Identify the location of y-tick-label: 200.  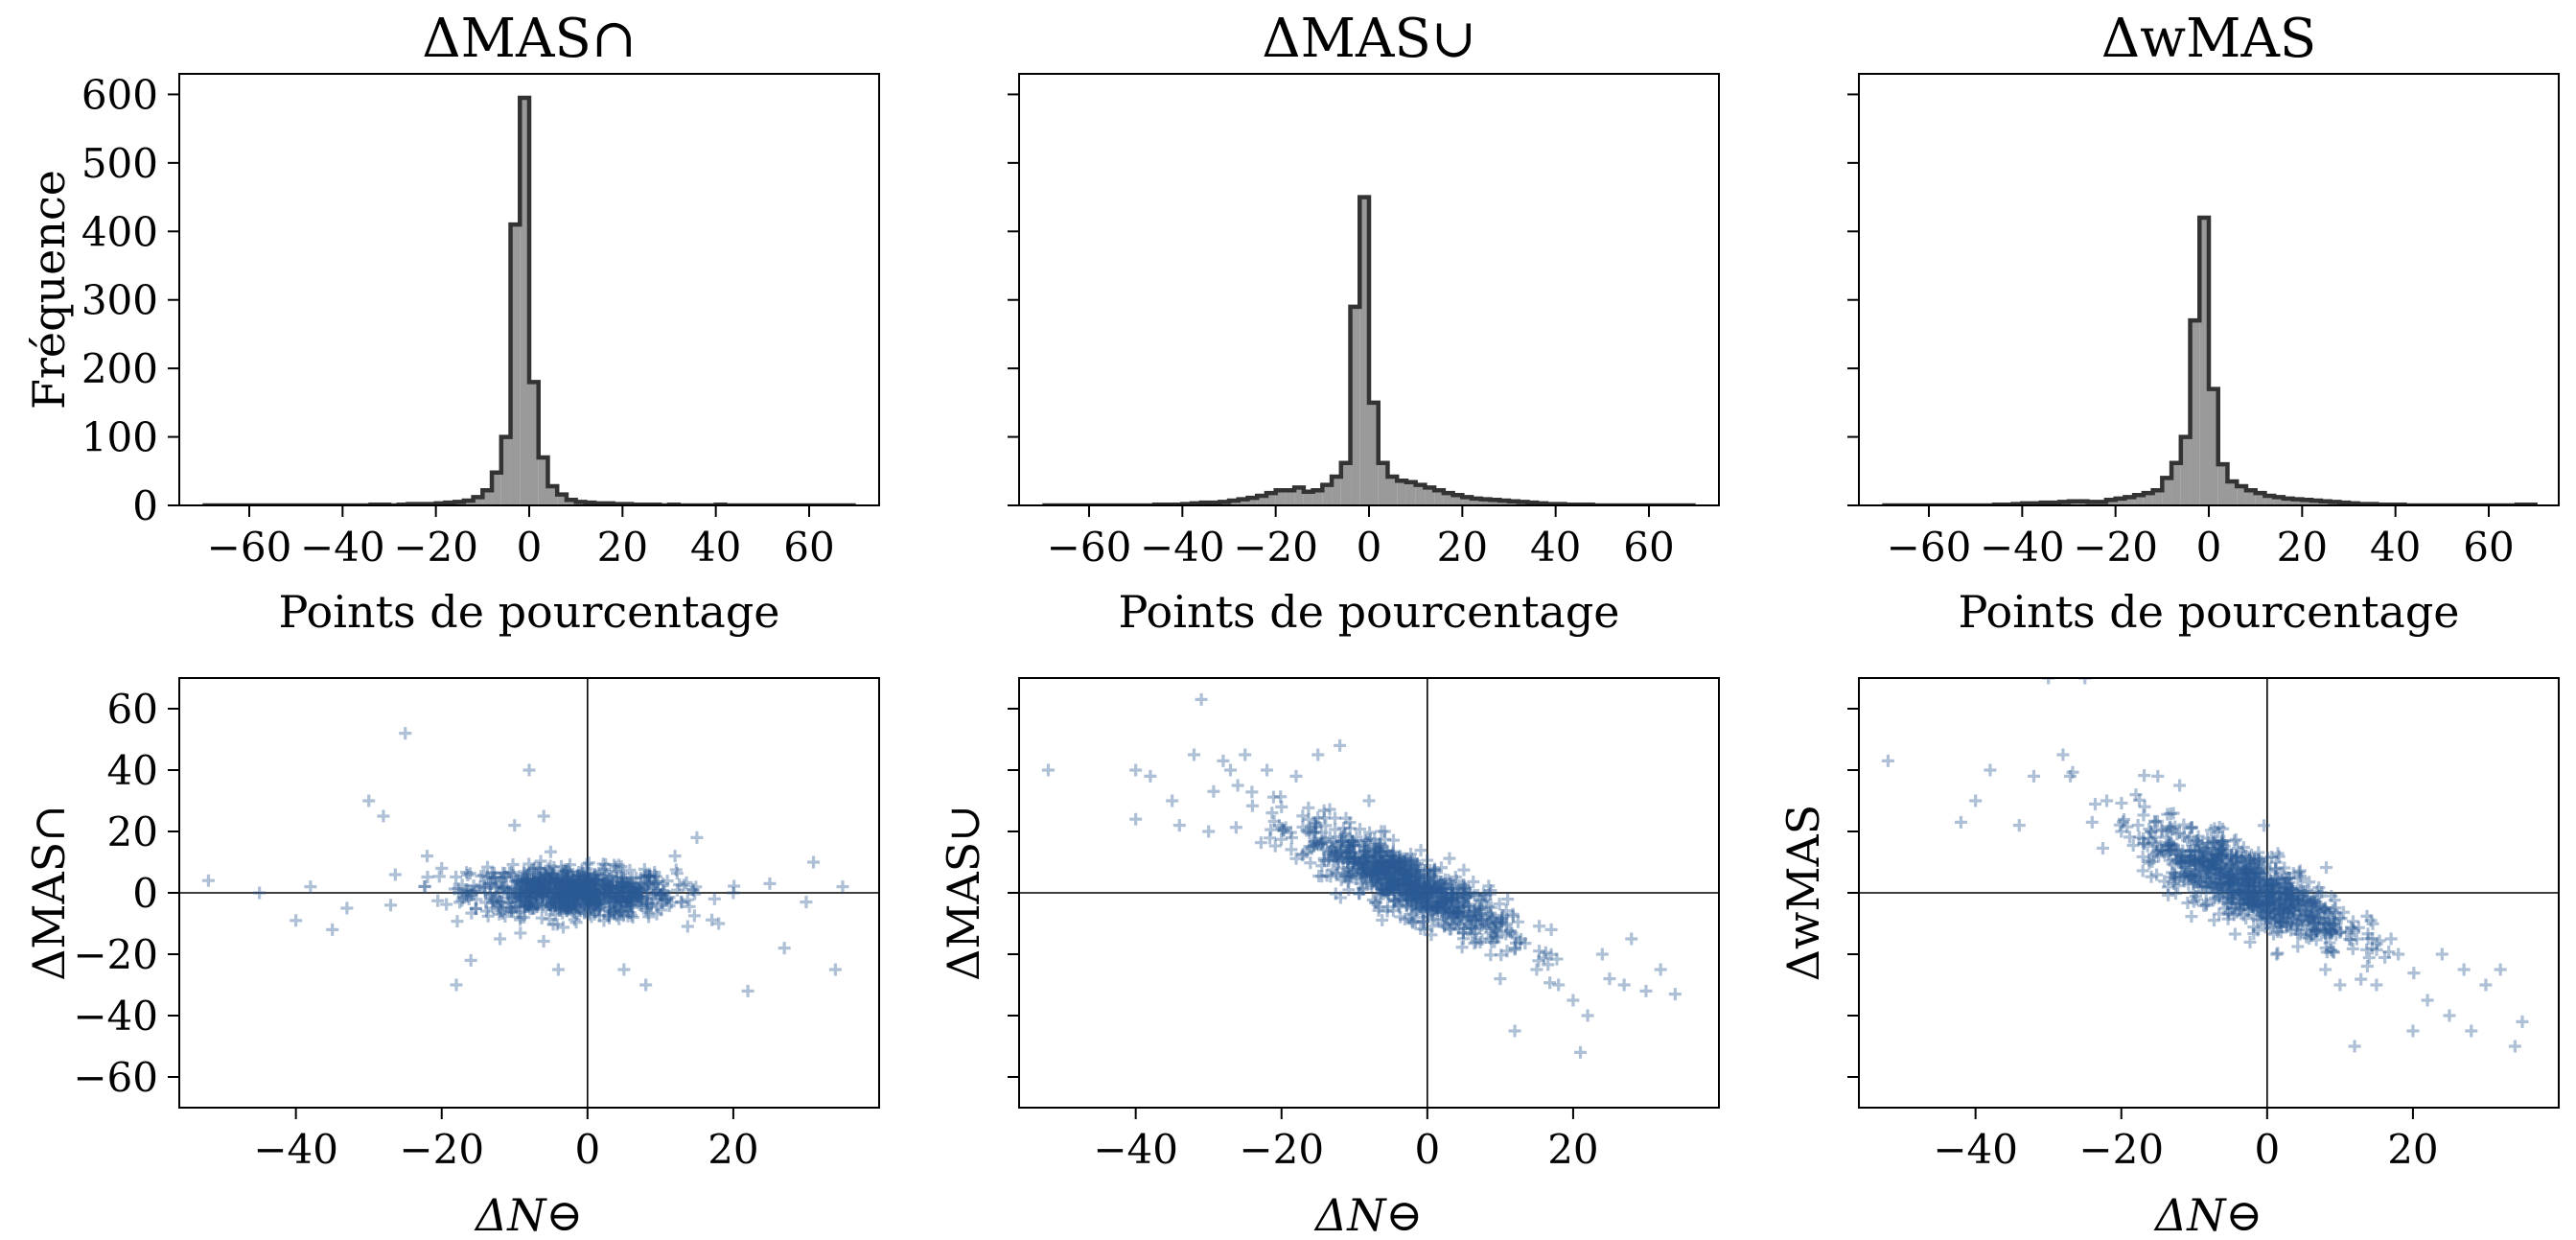
(120, 368).